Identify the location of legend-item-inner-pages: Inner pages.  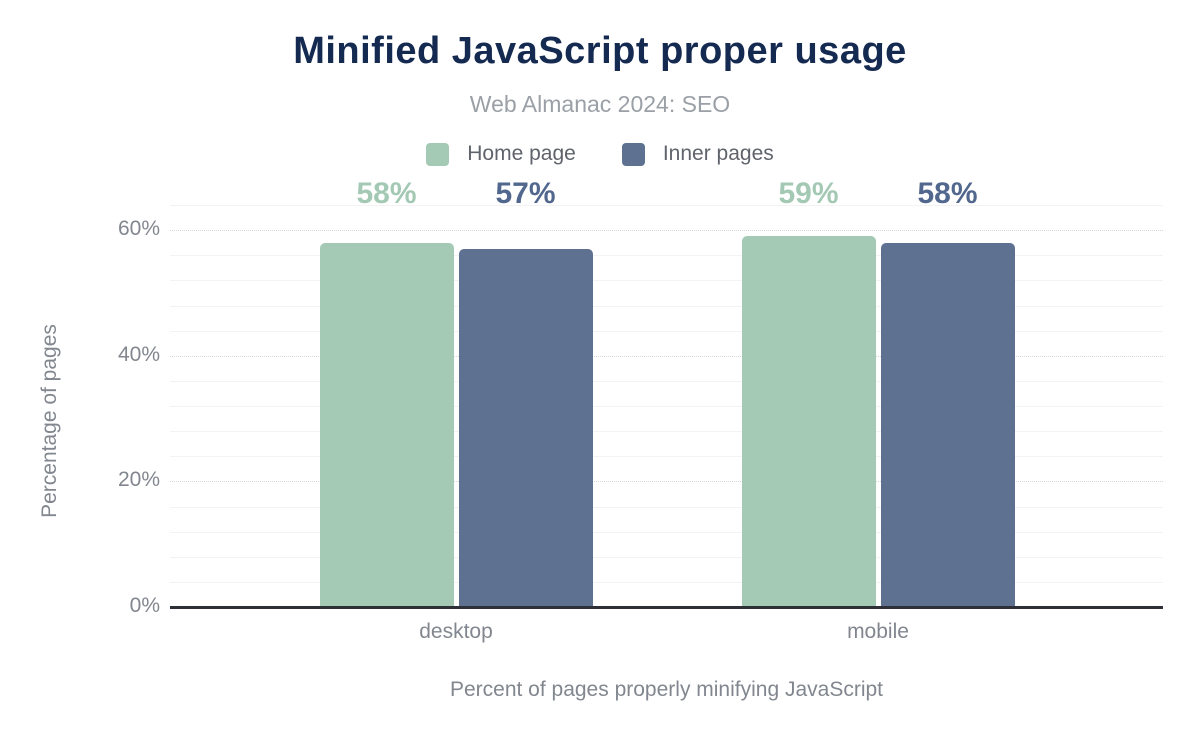
(697, 154).